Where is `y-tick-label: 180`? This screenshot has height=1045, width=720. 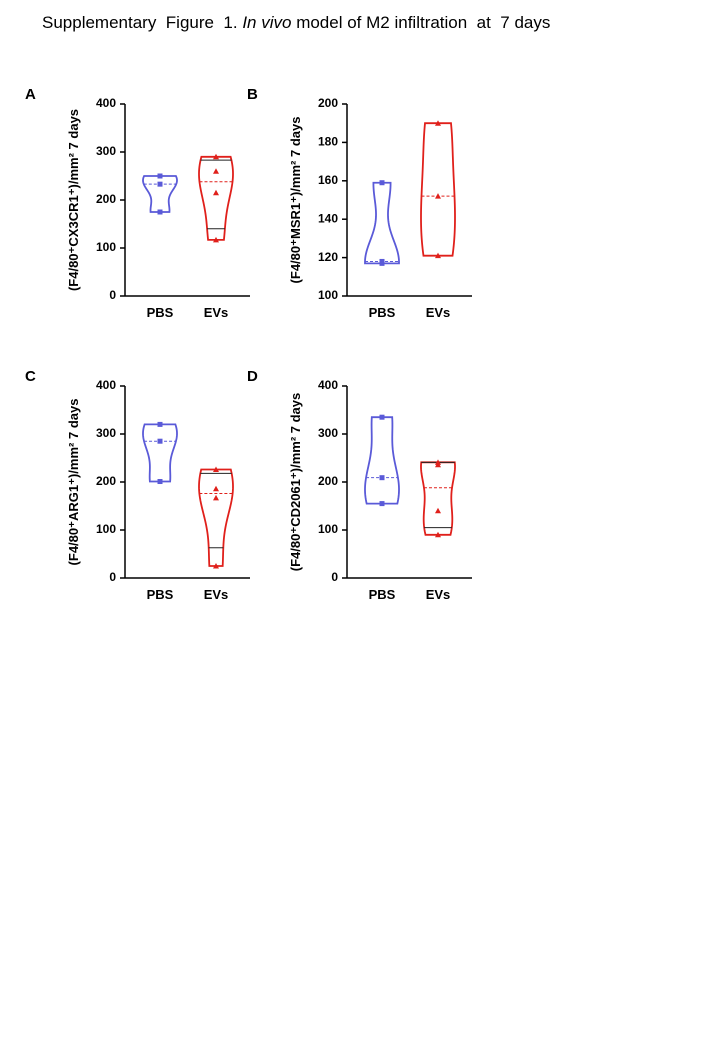
y-tick-label: 180 is located at coordinates (328, 142).